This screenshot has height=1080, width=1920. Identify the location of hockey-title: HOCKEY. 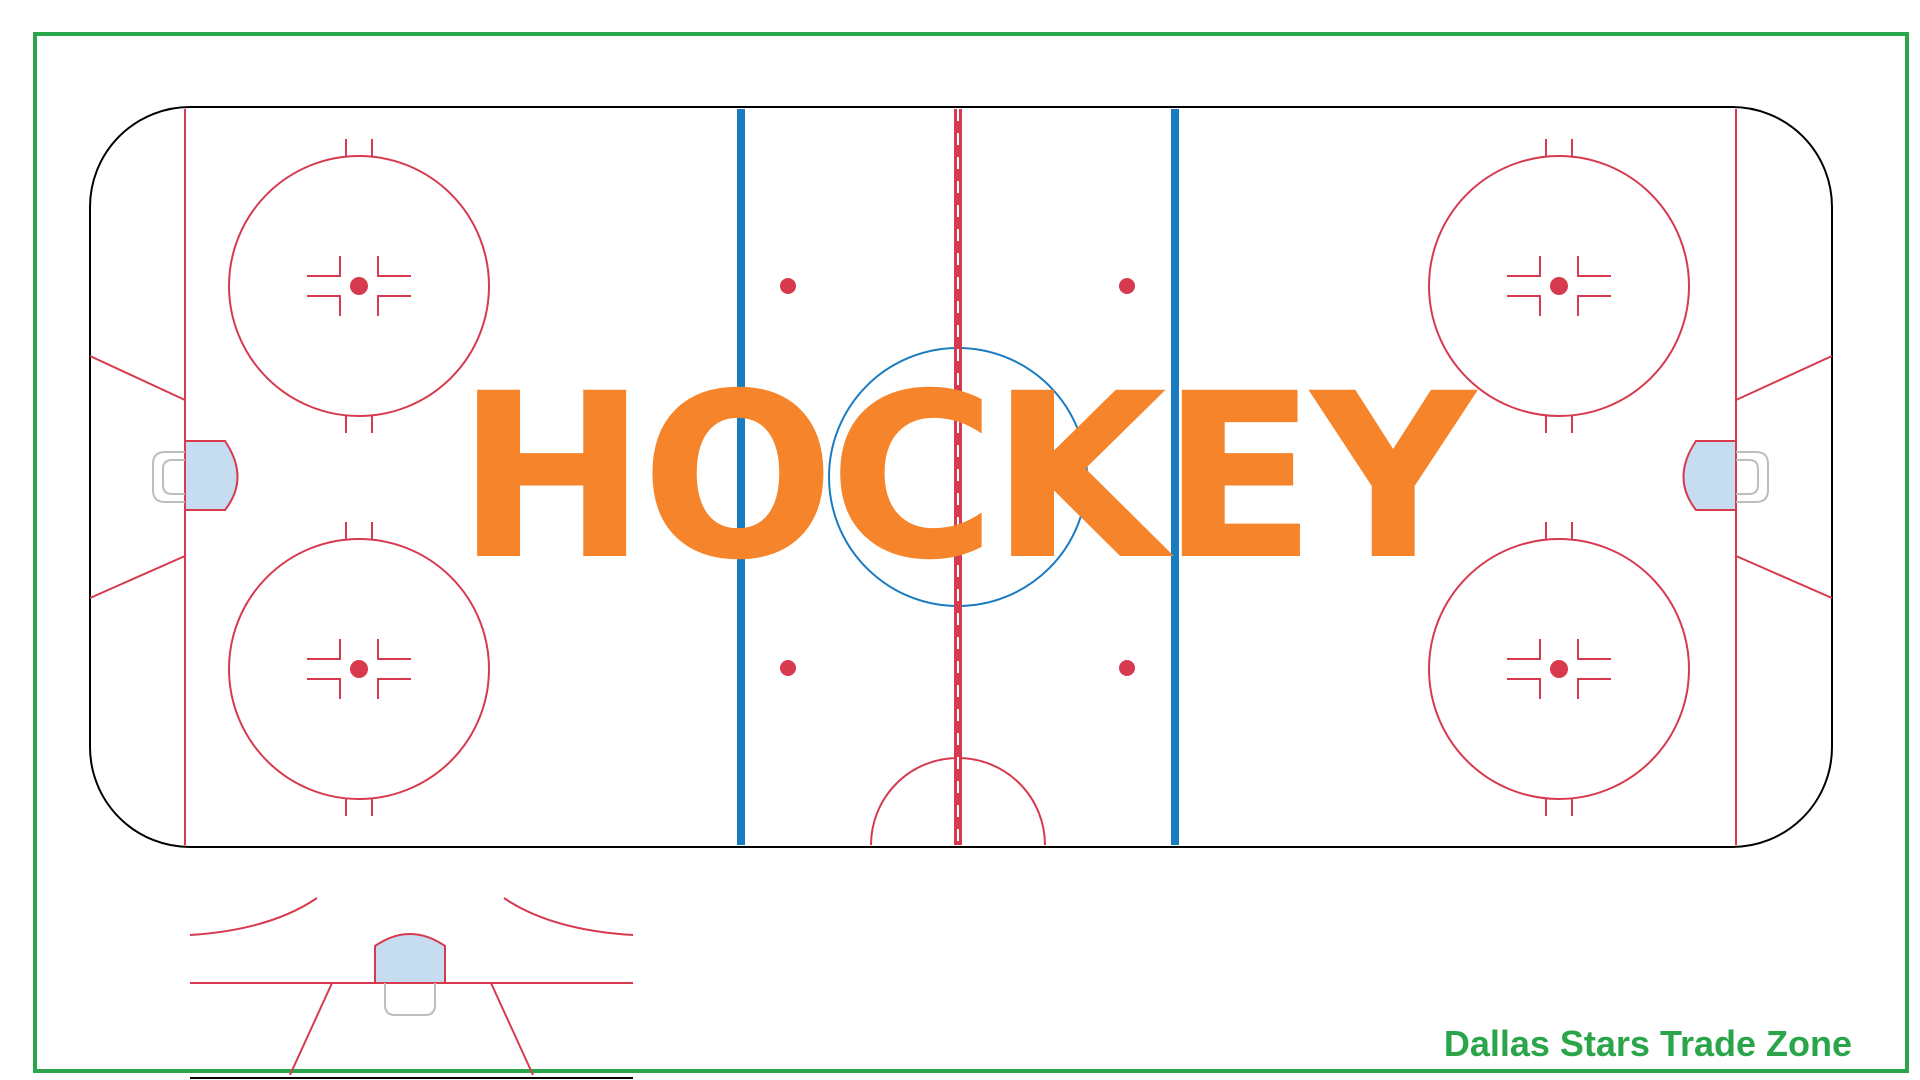
(967, 477).